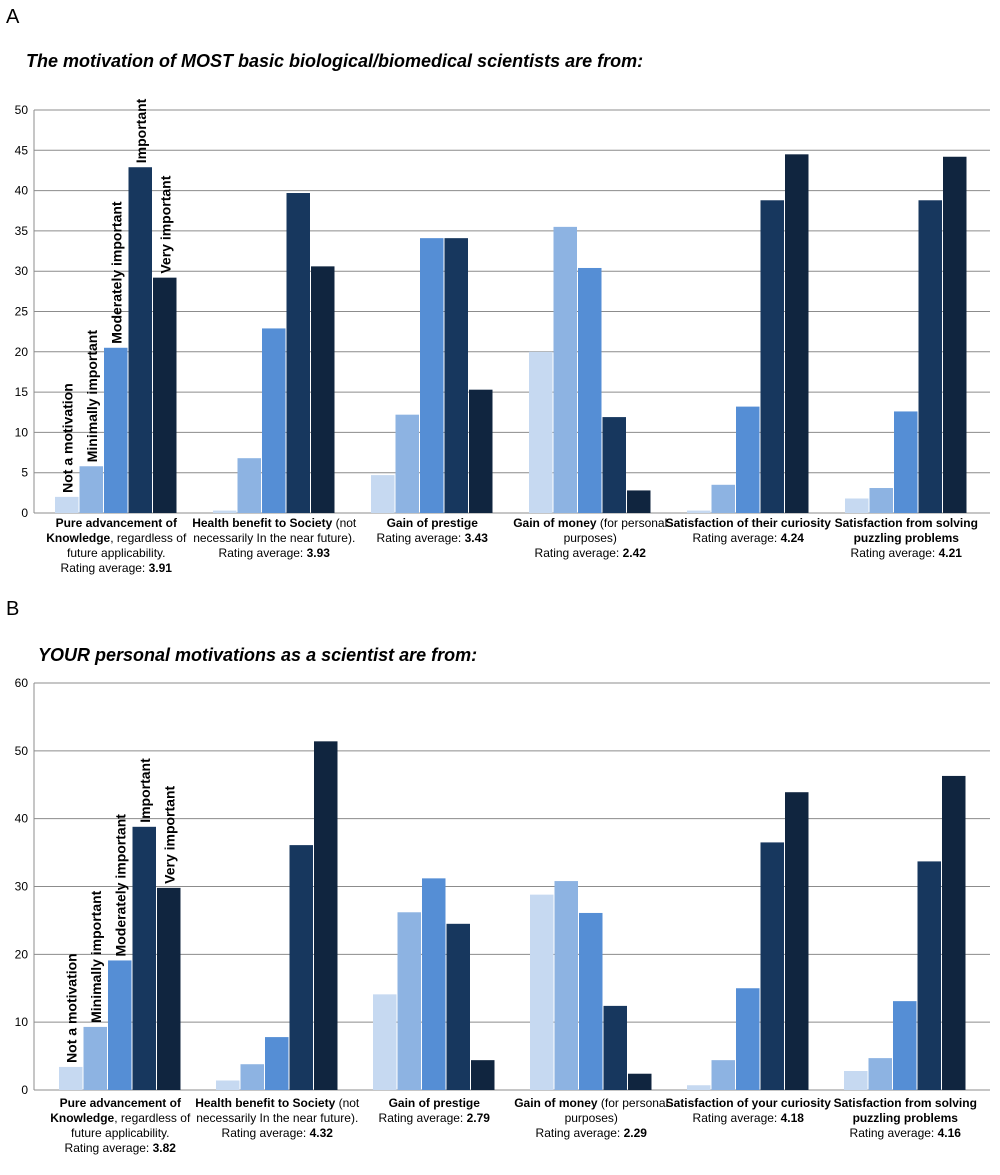  I want to click on rating-value: 3.93, so click(318, 553).